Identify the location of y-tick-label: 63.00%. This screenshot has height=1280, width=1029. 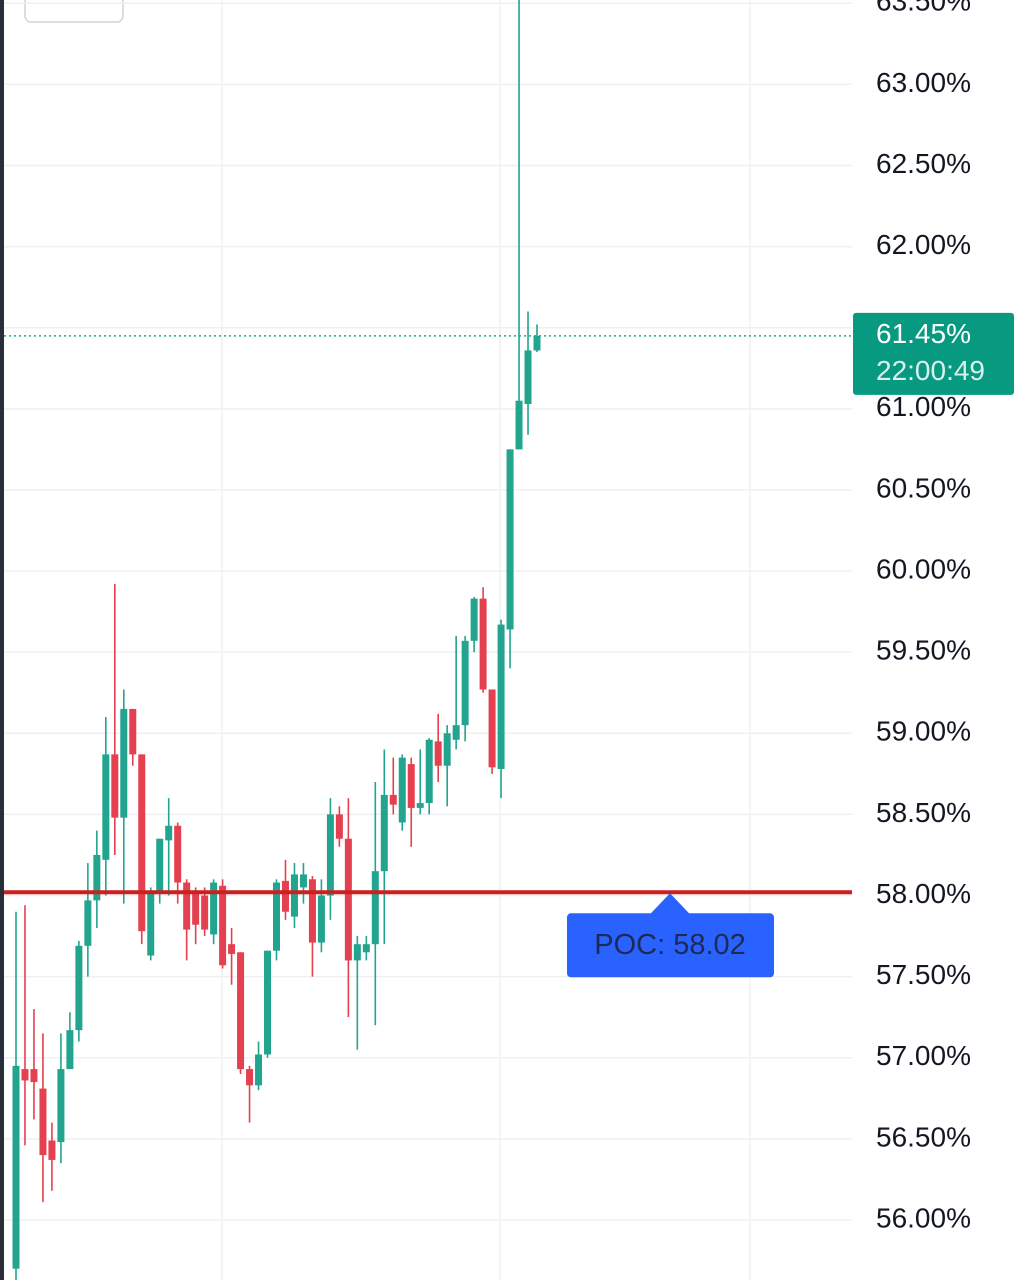
(923, 82).